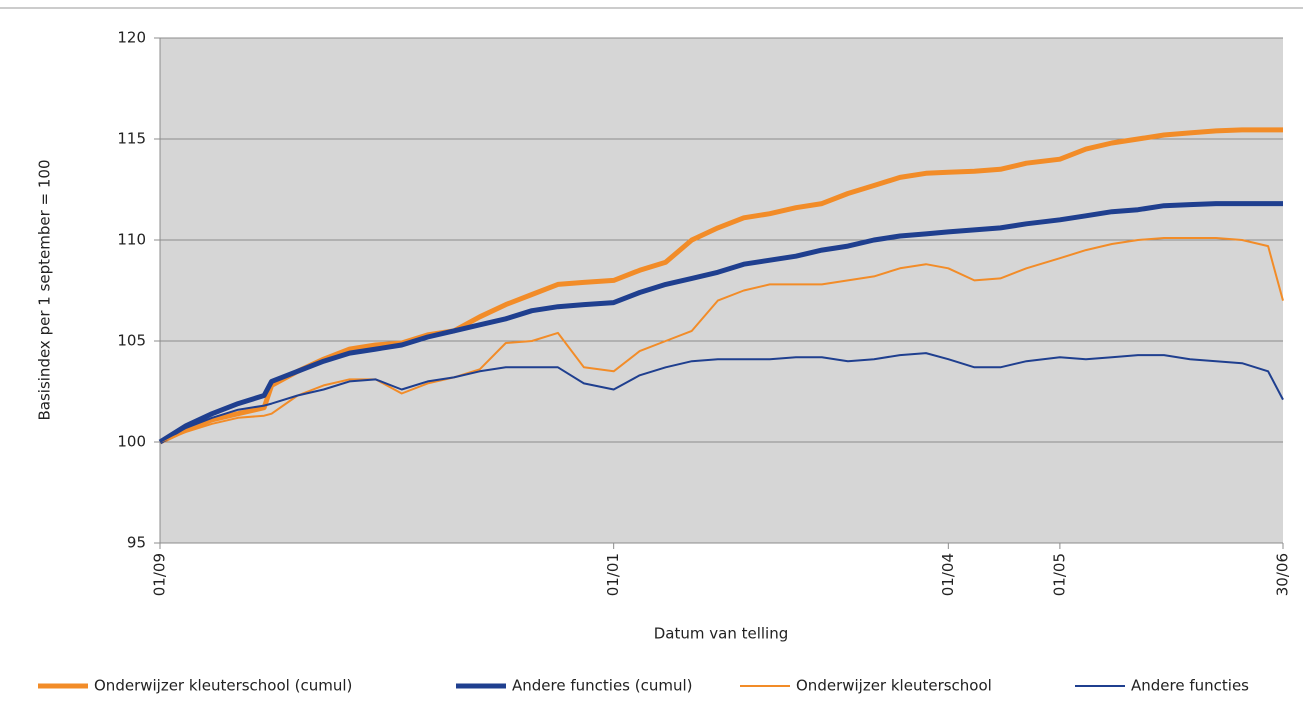  Describe the element at coordinates (894, 686) in the screenshot. I see `legend-label: Onderwijzer kleuterschool` at that location.